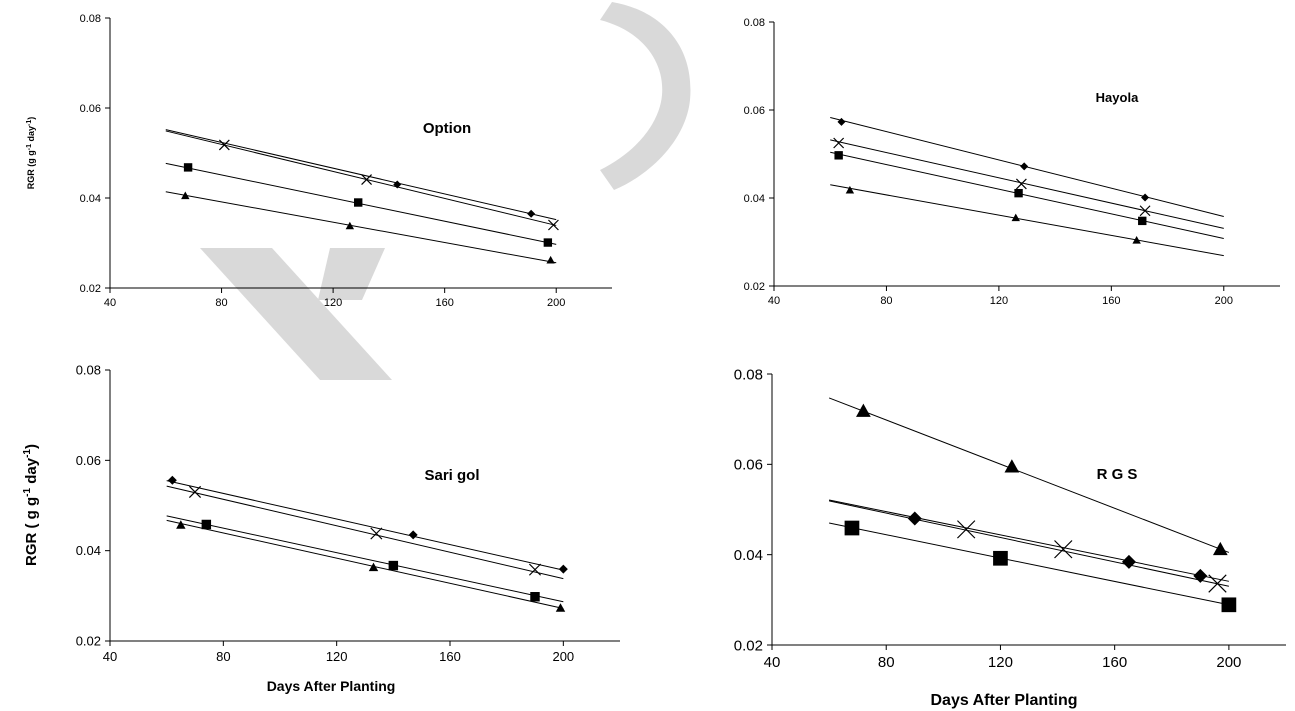 The height and width of the screenshot is (711, 1295). Describe the element at coordinates (447, 128) in the screenshot. I see `chart-title: Option` at that location.